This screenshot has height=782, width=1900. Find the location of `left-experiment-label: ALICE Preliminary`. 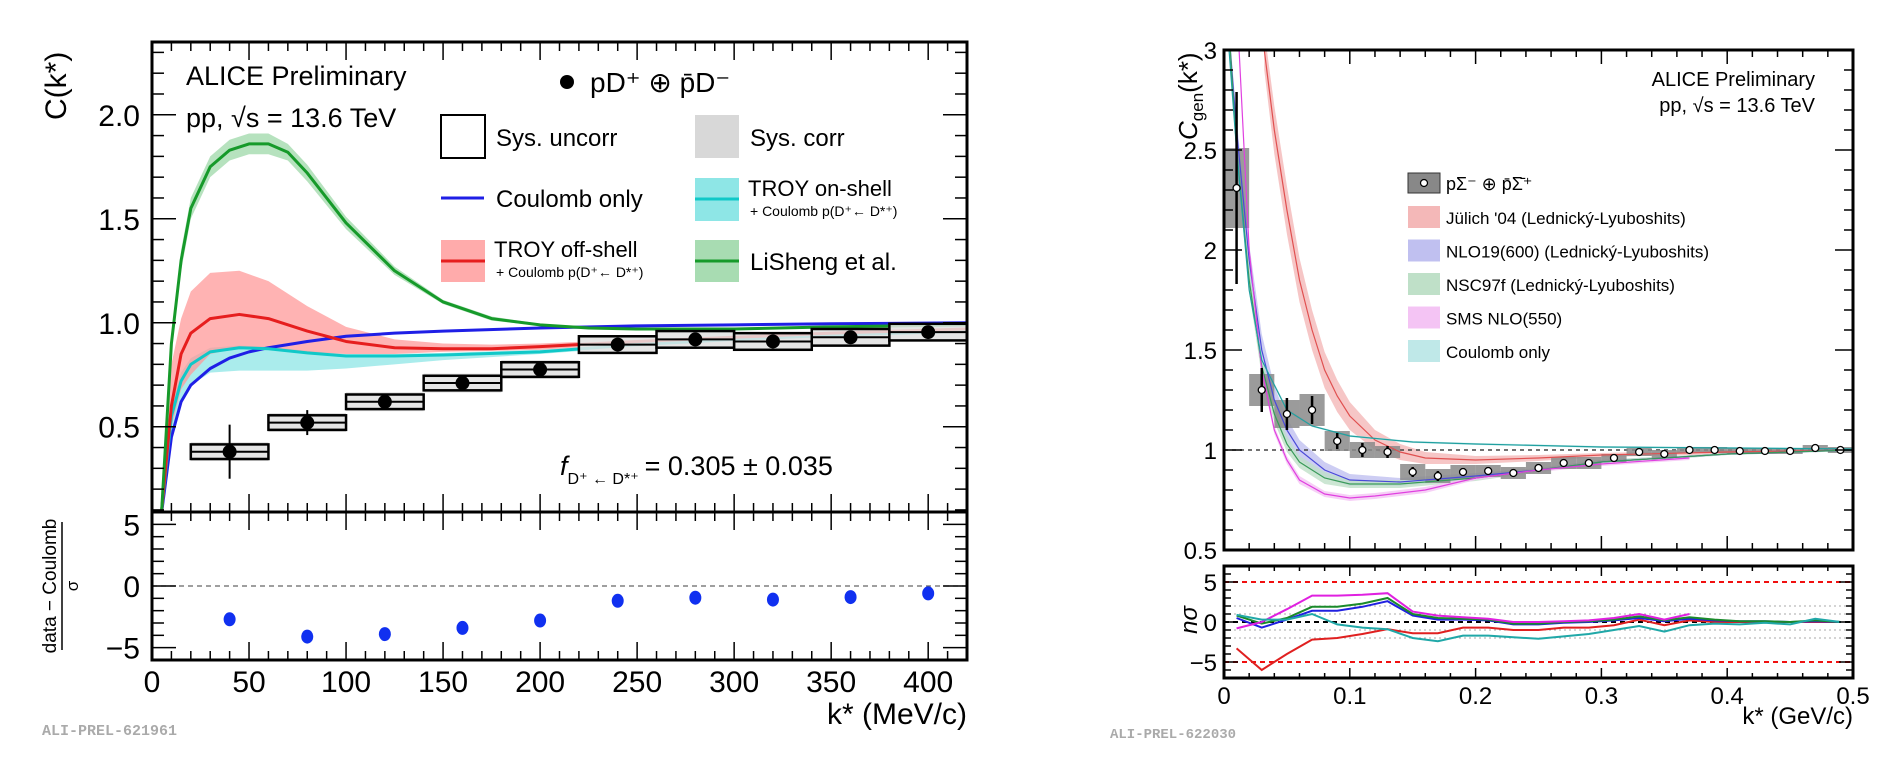

left-experiment-label: ALICE Preliminary is located at coordinates (296, 76).